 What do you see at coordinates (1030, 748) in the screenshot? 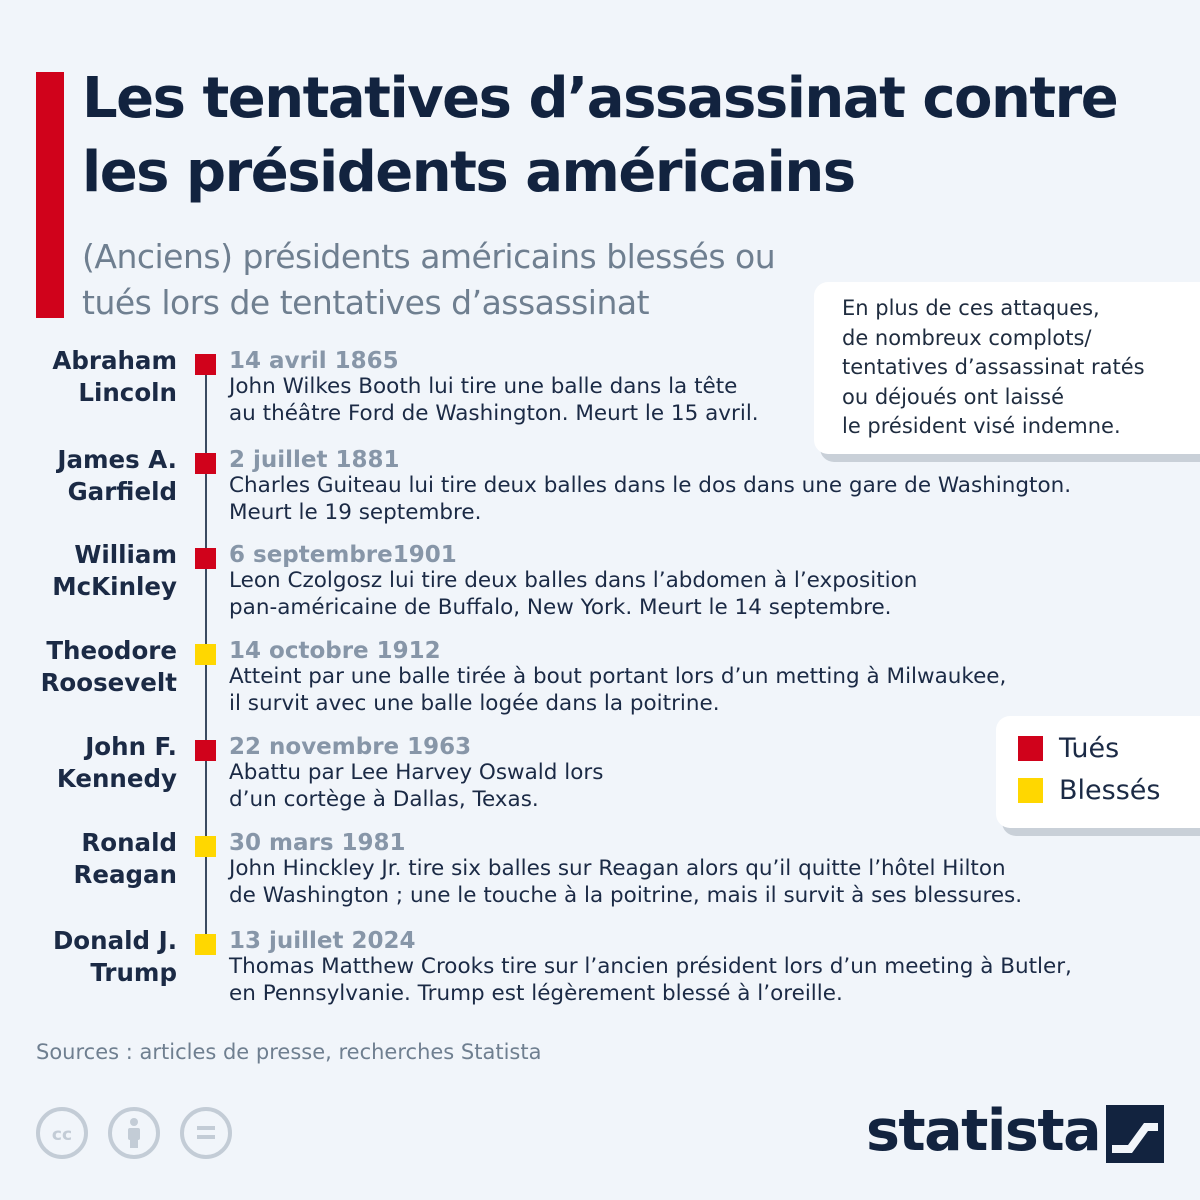
I see `killed-swatch` at bounding box center [1030, 748].